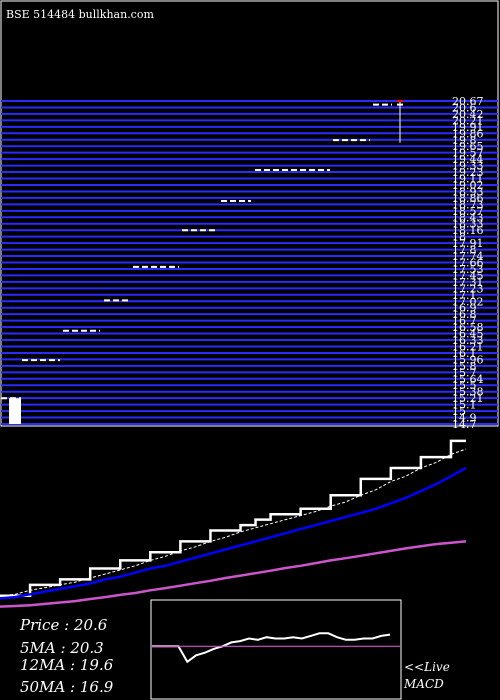  Describe the element at coordinates (468, 288) in the screenshot. I see `price-axis-label: 17.23` at that location.